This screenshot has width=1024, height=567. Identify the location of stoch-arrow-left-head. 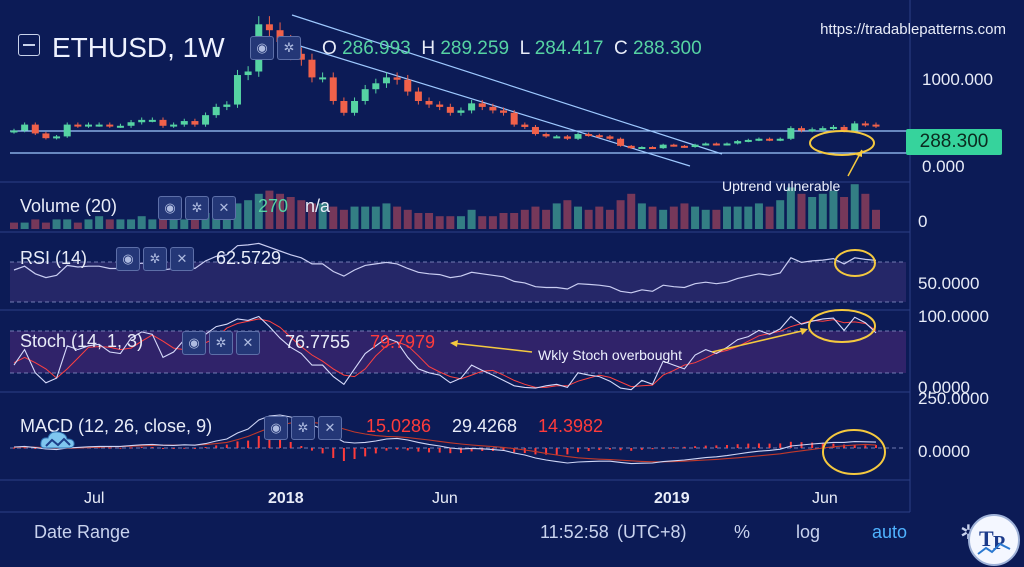
(454, 343).